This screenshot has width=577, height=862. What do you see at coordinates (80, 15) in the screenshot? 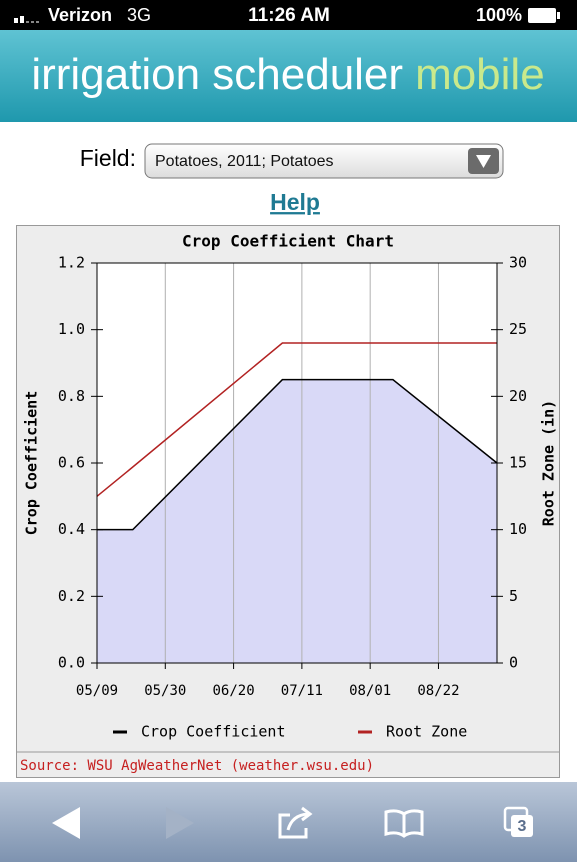
I see `carrier: Verizon` at bounding box center [80, 15].